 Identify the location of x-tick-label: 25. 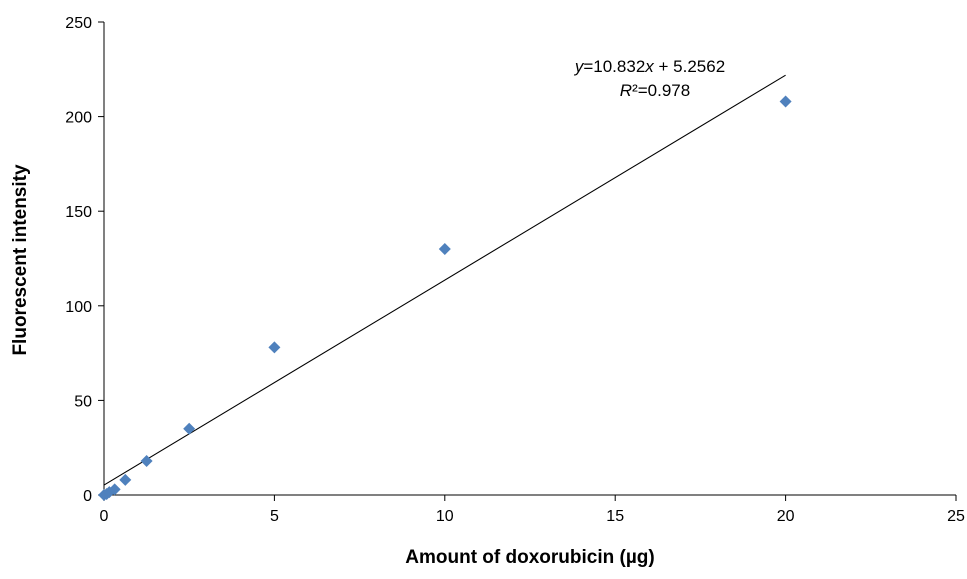
(956, 516).